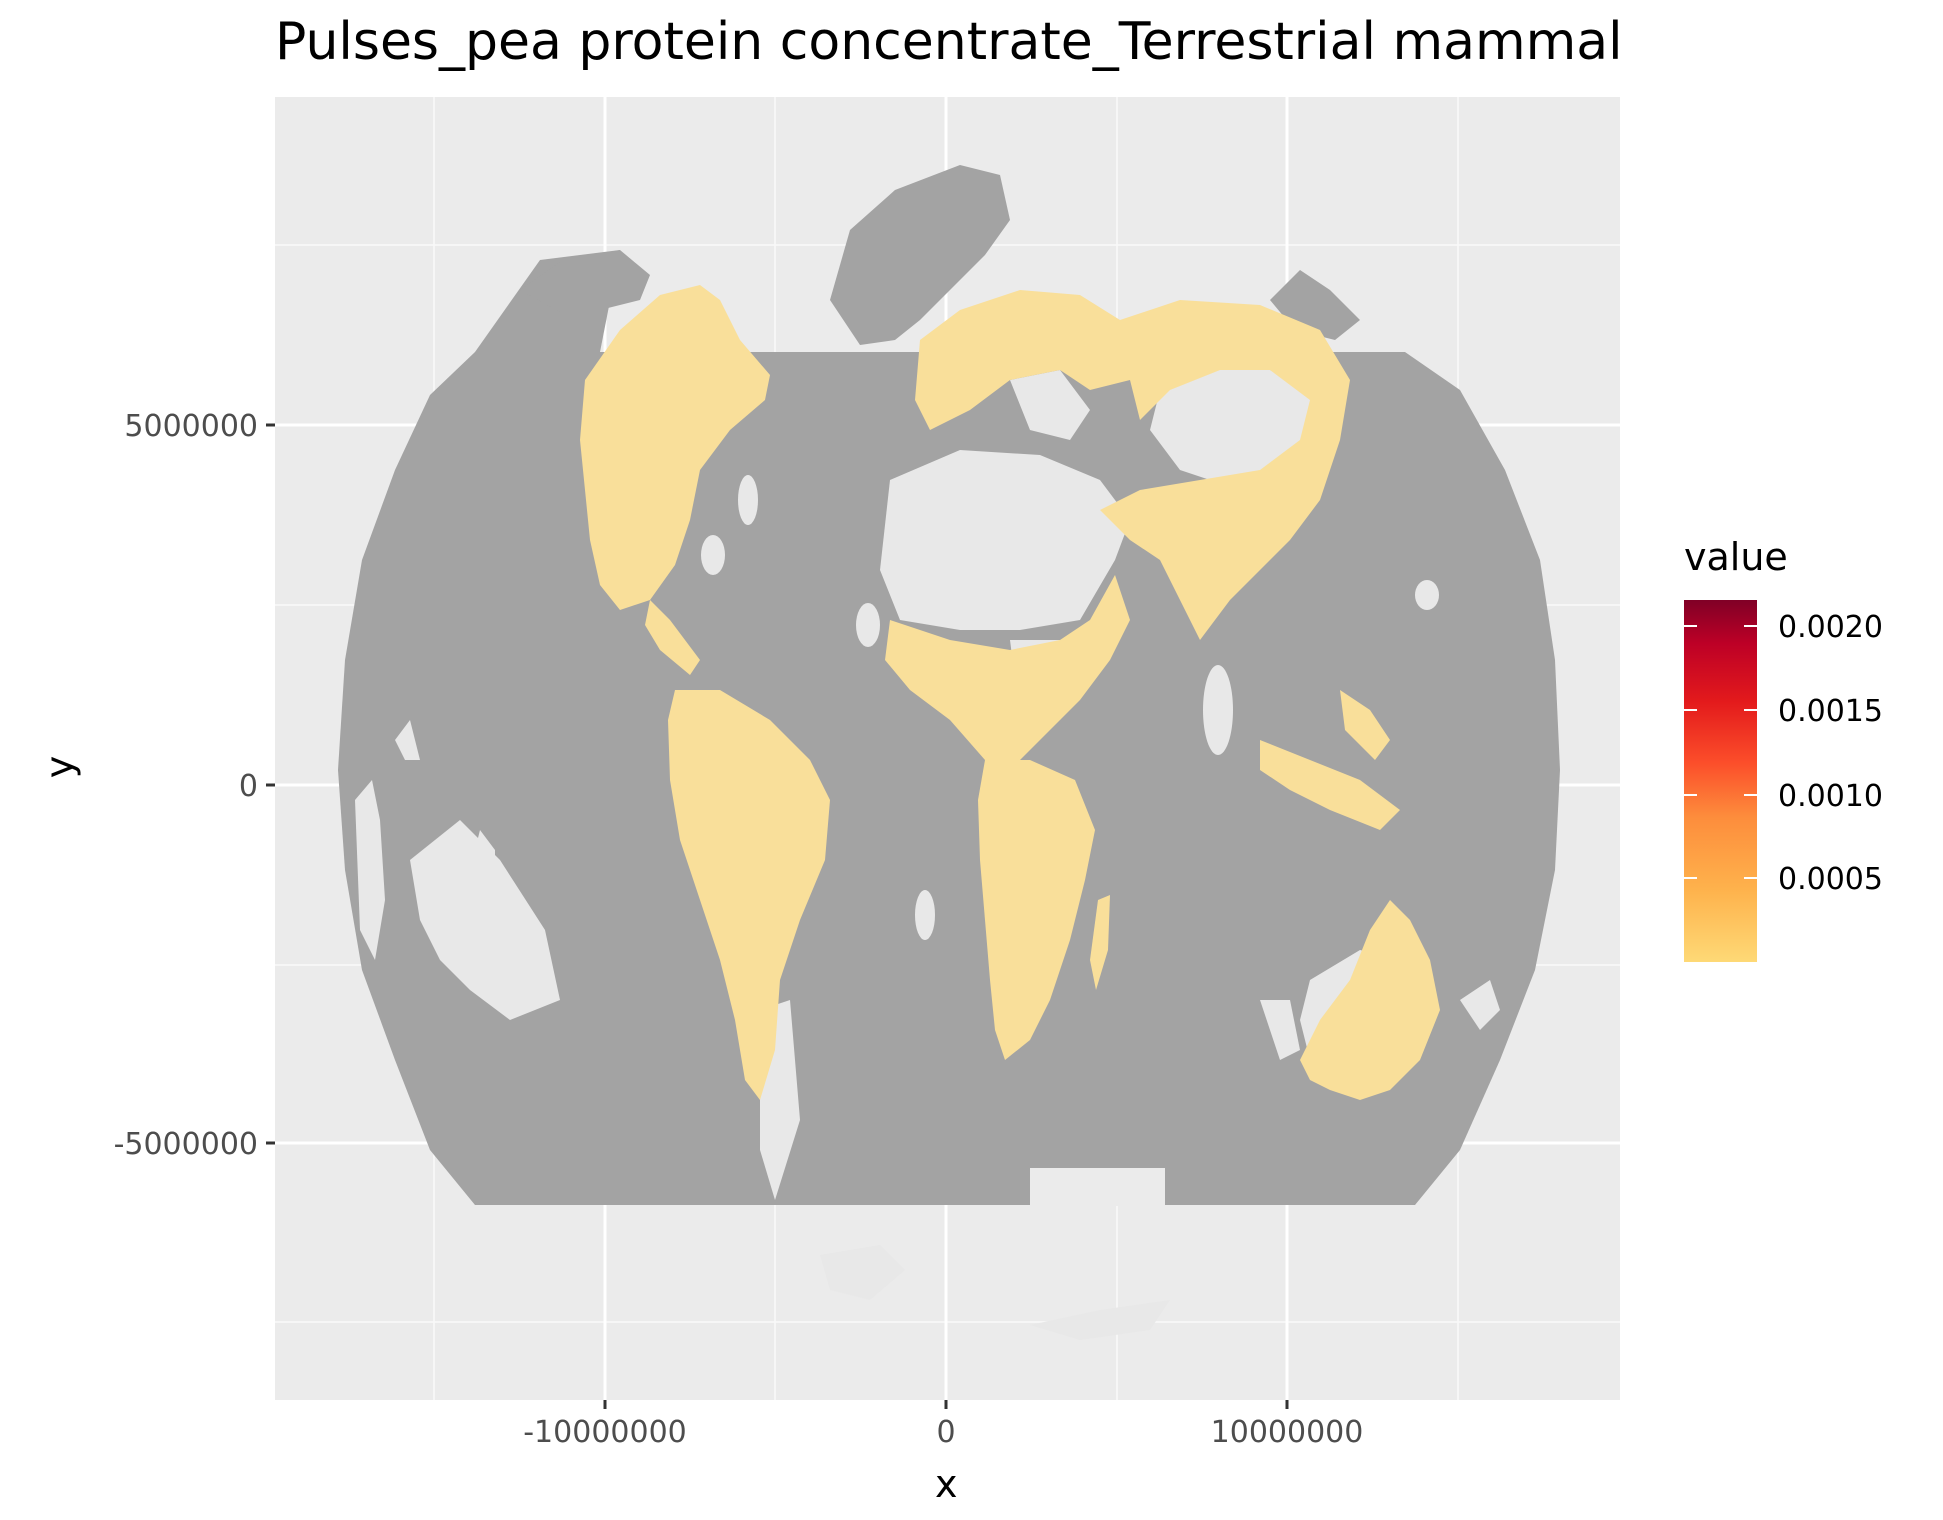 This screenshot has height=1520, width=1943. I want to click on arctic-land, so click(920, 255).